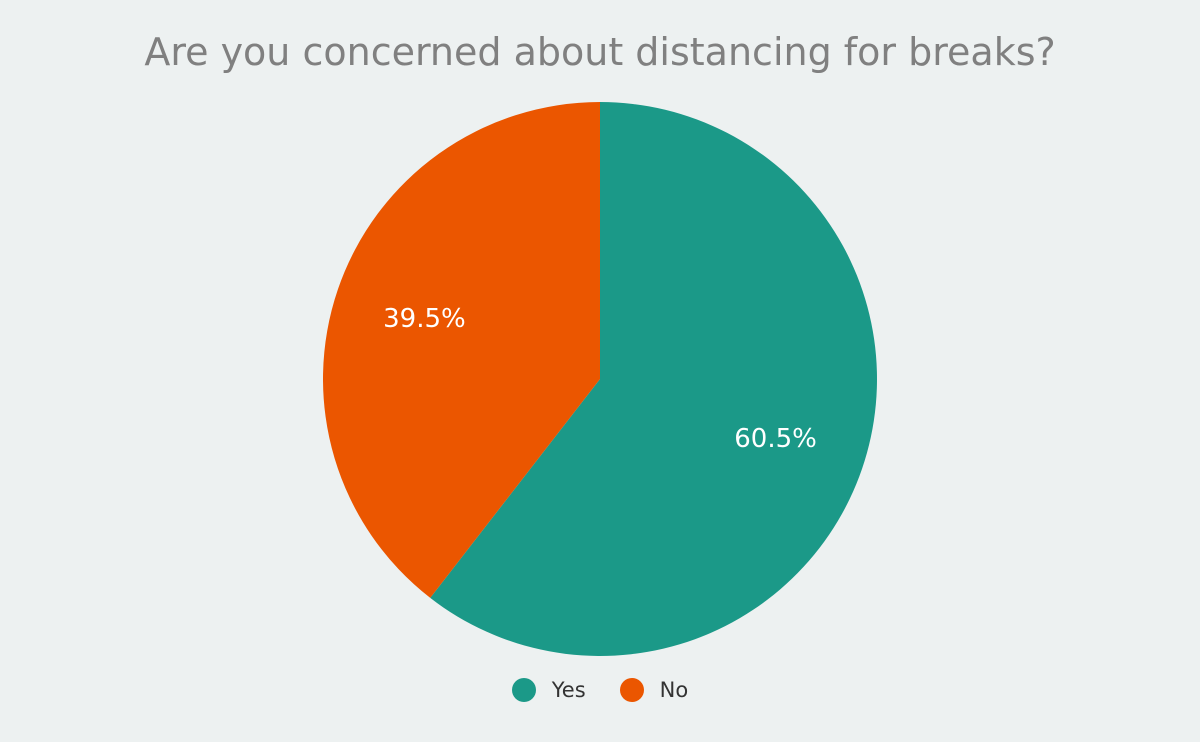 The image size is (1200, 742). What do you see at coordinates (631, 690) in the screenshot?
I see `legend-marker-no` at bounding box center [631, 690].